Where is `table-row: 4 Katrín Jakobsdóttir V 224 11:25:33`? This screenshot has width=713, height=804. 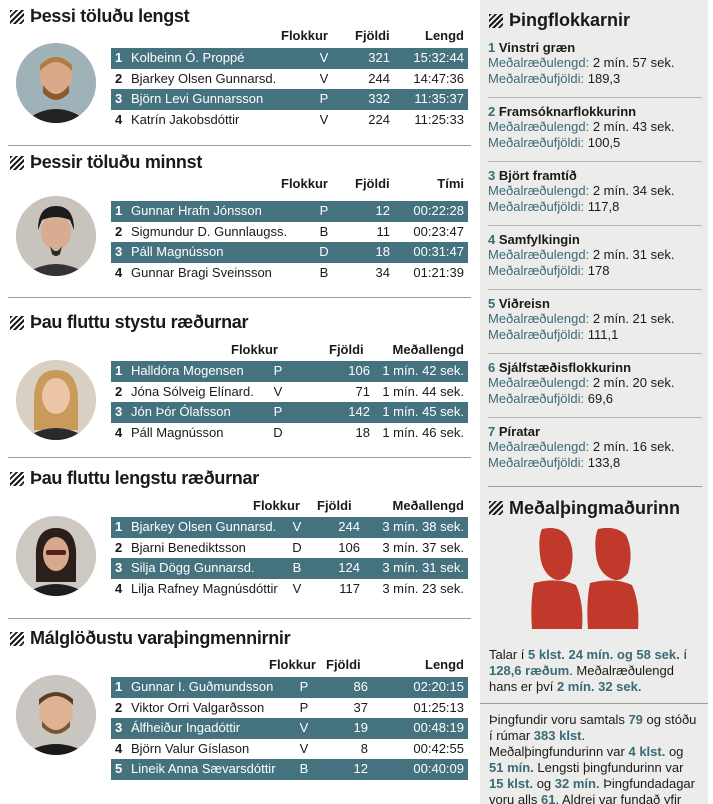
table-row: 4 Katrín Jakobsdóttir V 224 11:25:33 is located at coordinates (289, 119).